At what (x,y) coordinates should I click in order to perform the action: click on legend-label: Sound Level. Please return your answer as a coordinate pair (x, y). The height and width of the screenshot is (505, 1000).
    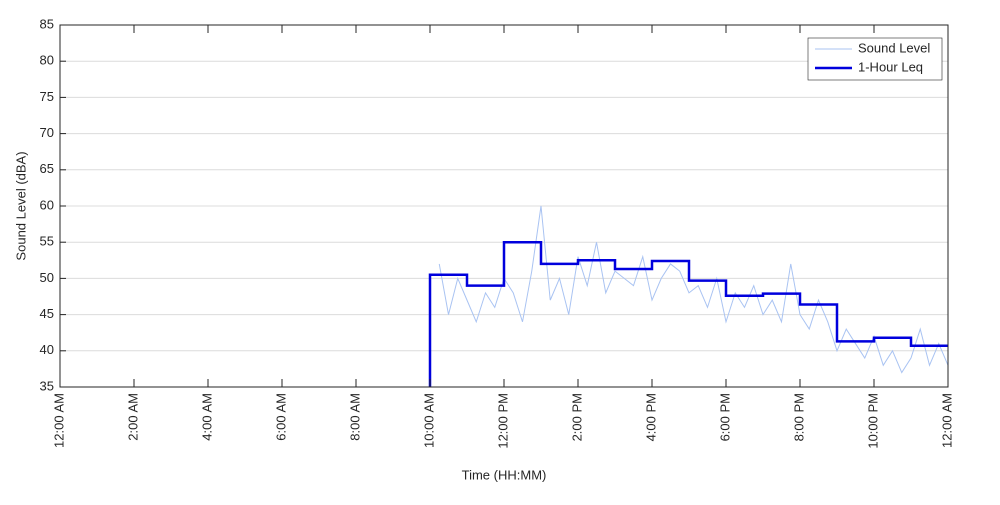
    Looking at the image, I should click on (894, 47).